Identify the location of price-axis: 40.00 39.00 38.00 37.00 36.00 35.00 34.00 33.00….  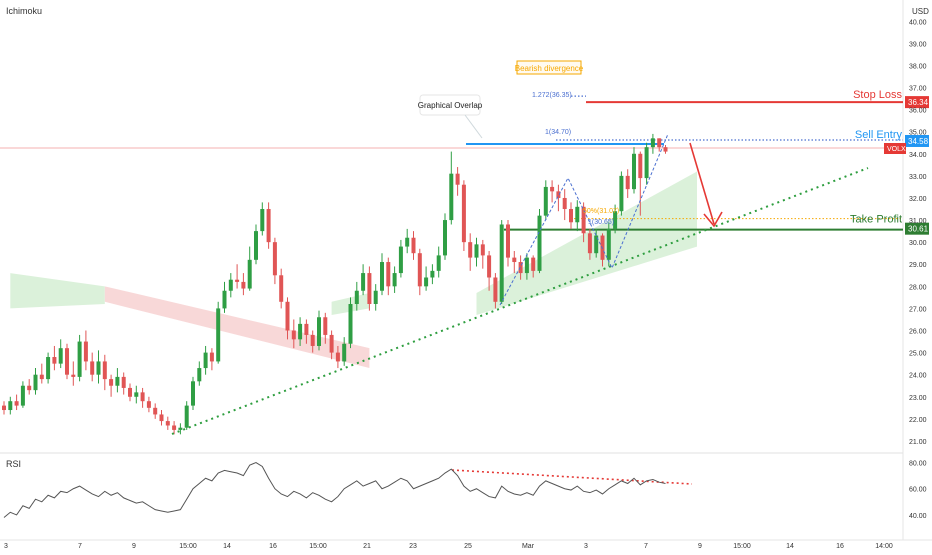
(918, 232).